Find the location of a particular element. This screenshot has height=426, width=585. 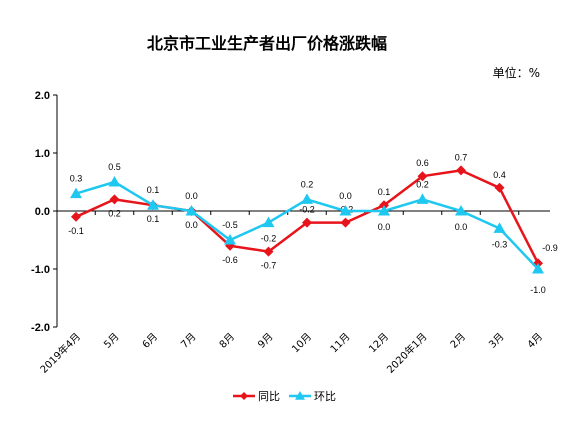

data-label: -0.7 is located at coordinates (269, 266).